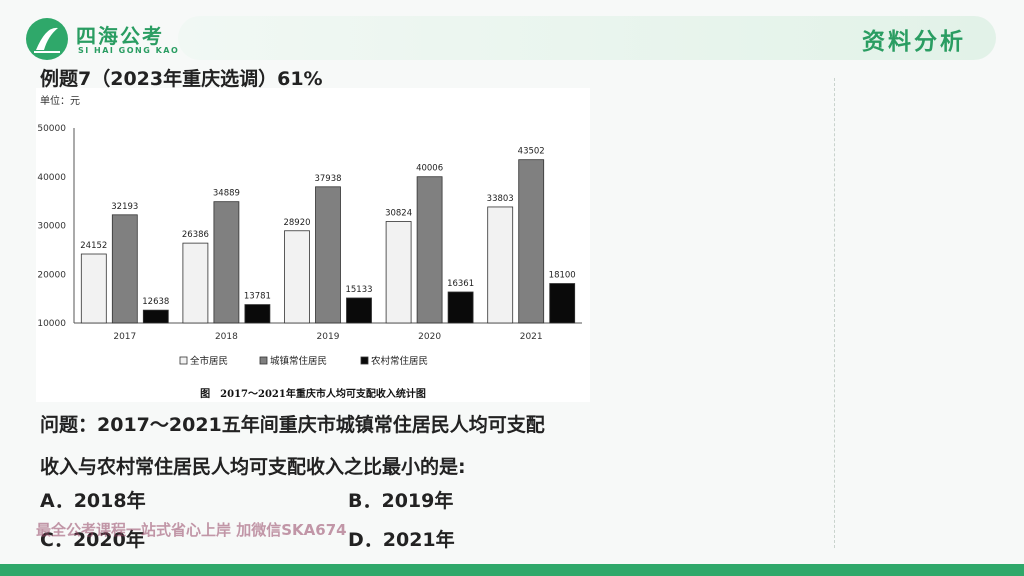 Image resolution: width=1024 pixels, height=576 pixels. What do you see at coordinates (512, 570) in the screenshot?
I see `bottom-bar` at bounding box center [512, 570].